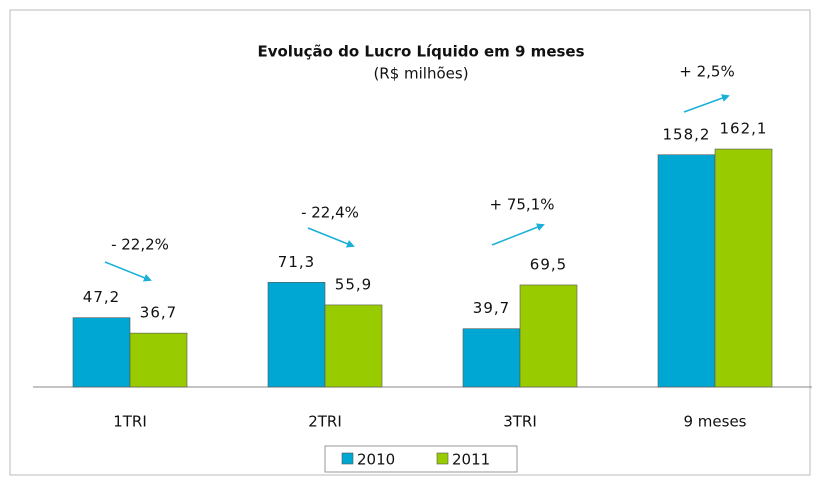 This screenshot has height=479, width=821. Describe the element at coordinates (101, 297) in the screenshot. I see `value-label: 47,2` at that location.